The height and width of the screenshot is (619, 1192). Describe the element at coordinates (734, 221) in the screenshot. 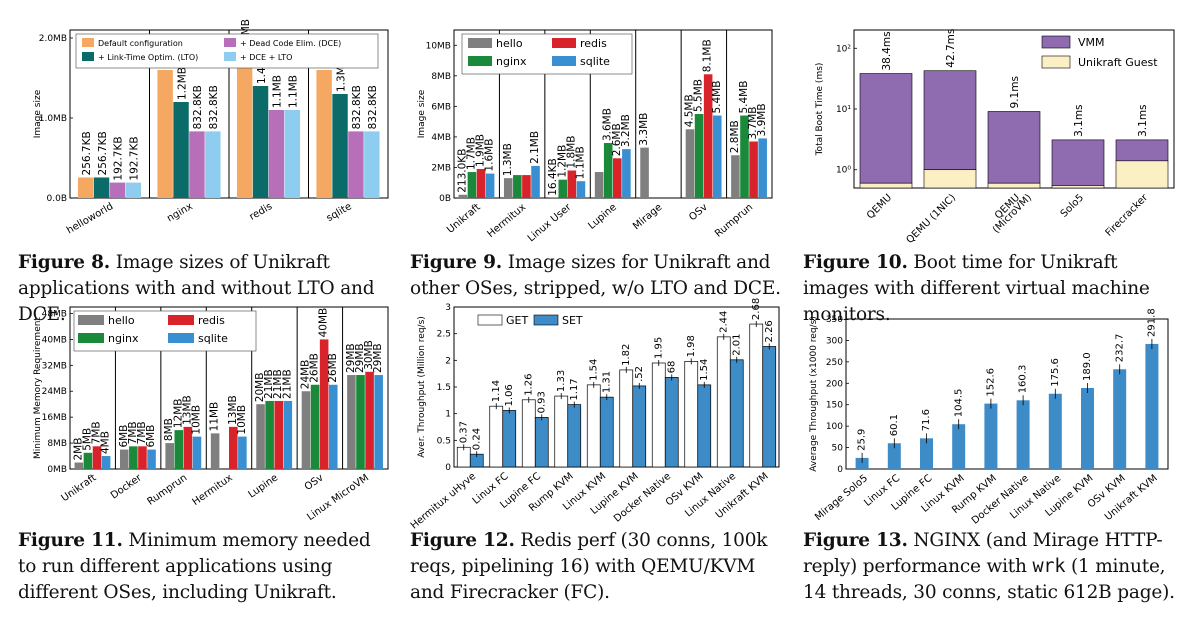

I see `x-tick-label: Rumprun` at that location.